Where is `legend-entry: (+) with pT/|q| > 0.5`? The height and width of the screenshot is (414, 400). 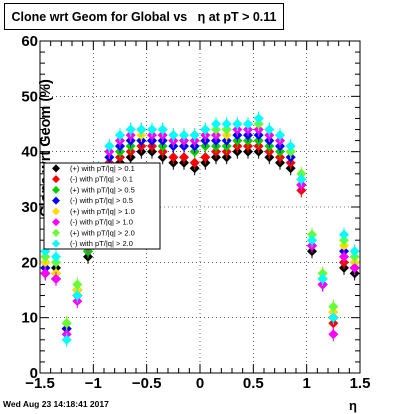 legend-entry: (+) with pT/|q| > 0.5 is located at coordinates (102, 189).